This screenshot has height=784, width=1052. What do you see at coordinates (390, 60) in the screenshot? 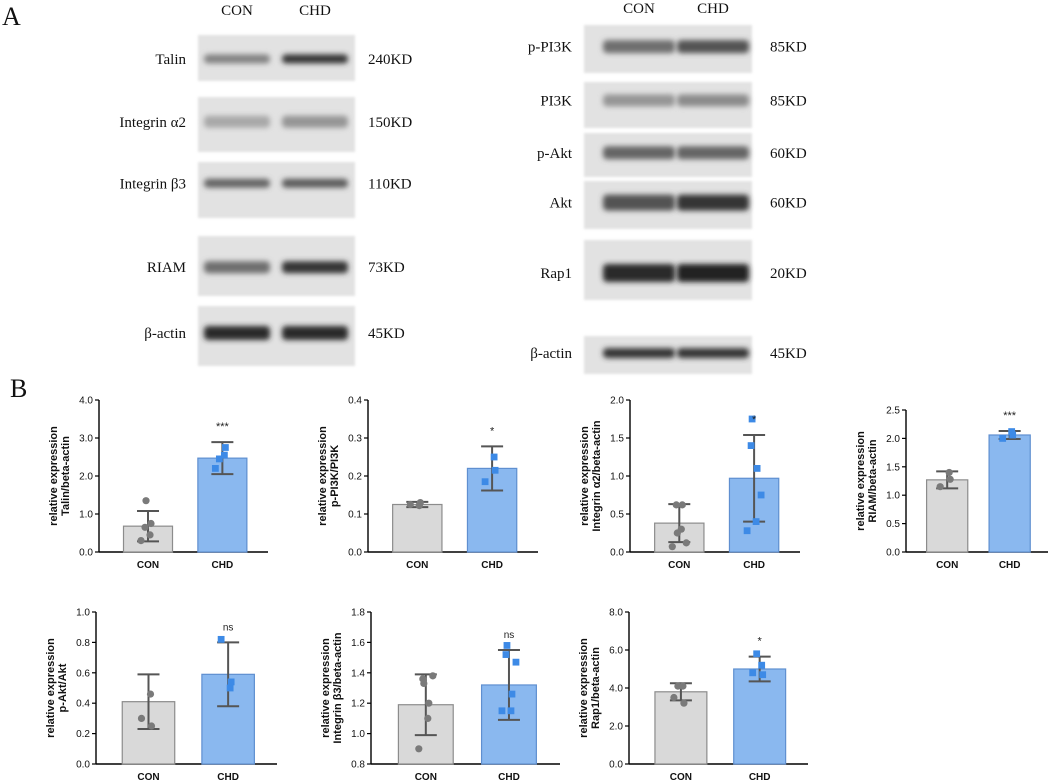
I see `blot-size-label: 240KD` at bounding box center [390, 60].